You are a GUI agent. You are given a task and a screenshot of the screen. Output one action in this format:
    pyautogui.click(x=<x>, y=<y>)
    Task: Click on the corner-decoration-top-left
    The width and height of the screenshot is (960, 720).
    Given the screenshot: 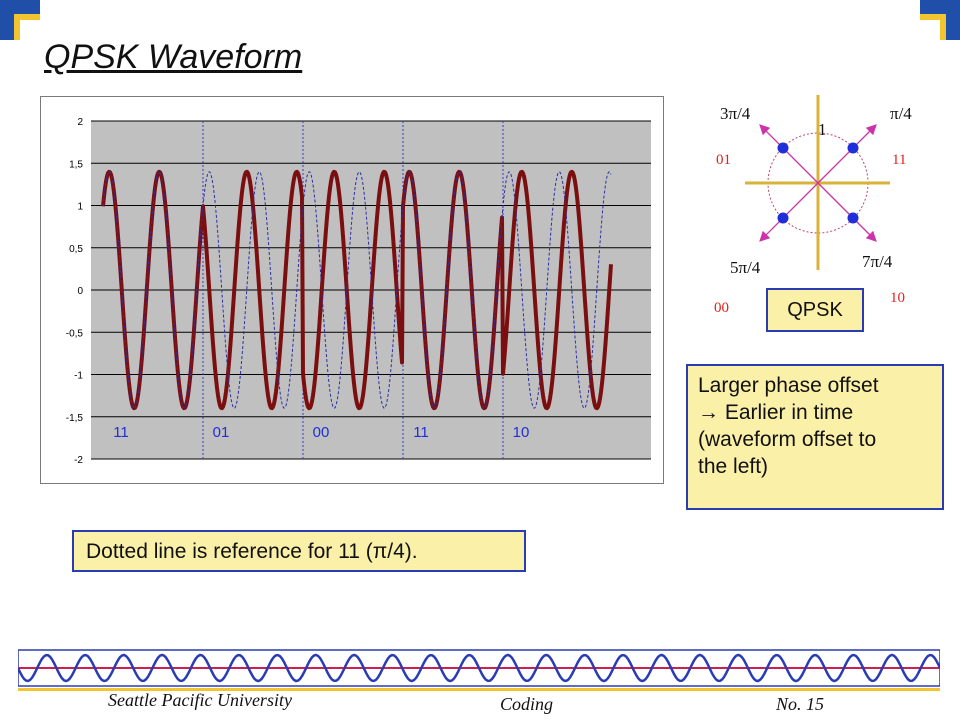 What is the action you would take?
    pyautogui.click(x=20, y=20)
    